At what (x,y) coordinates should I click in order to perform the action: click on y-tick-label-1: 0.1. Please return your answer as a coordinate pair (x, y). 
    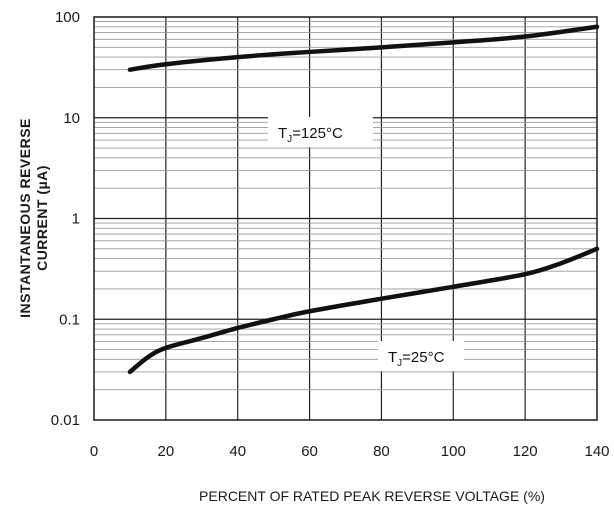
    Looking at the image, I should click on (69, 319).